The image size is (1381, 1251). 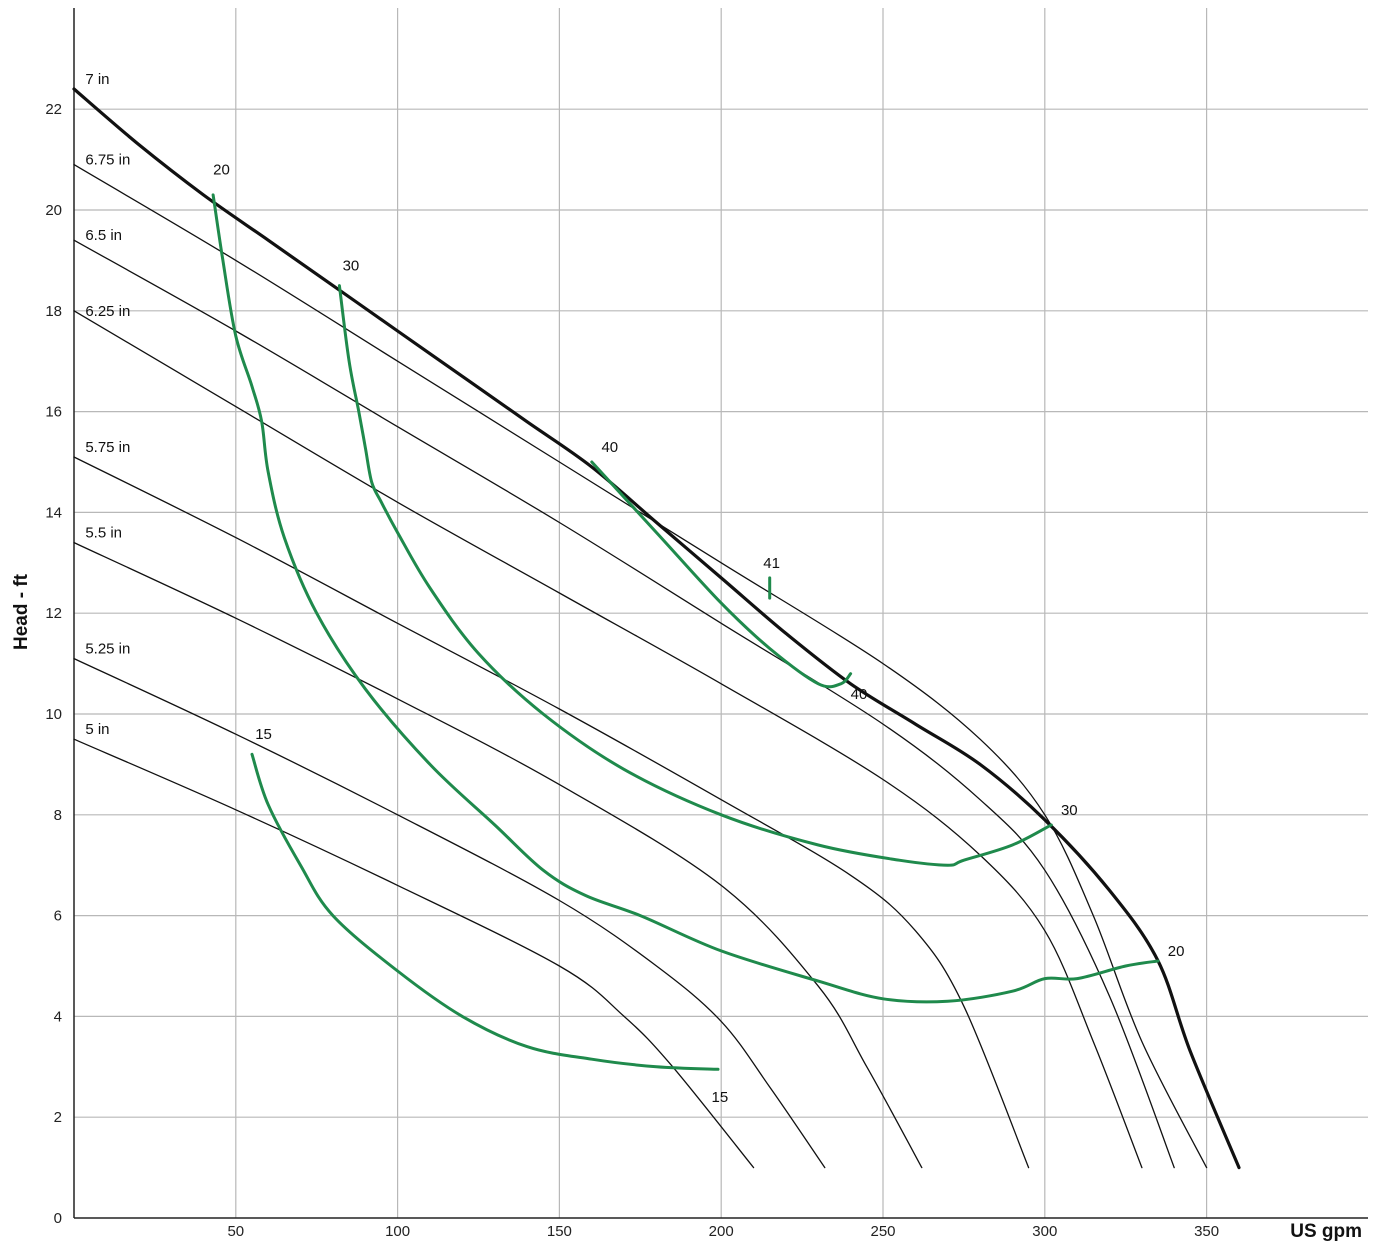 I want to click on y-tick-label: 12, so click(x=53, y=613).